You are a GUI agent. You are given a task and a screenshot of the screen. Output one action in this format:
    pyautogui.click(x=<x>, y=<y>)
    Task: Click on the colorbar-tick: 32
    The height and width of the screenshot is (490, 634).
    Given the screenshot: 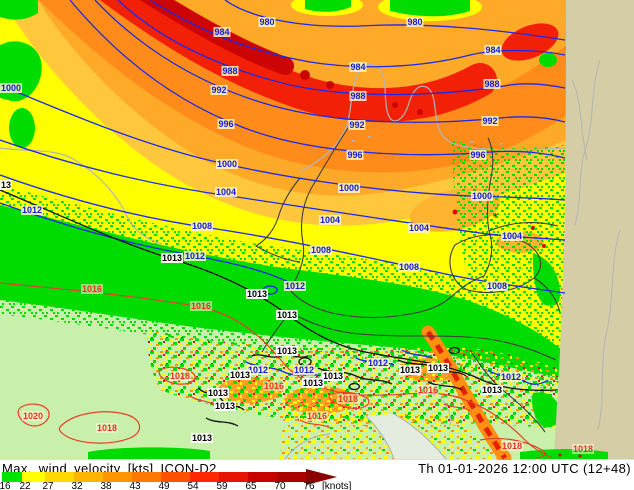 What is the action you would take?
    pyautogui.click(x=77, y=485)
    